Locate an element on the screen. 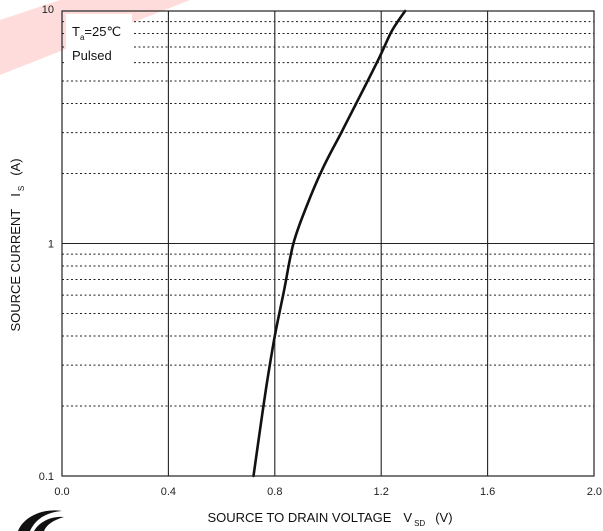 The image size is (603, 531). x-tick-label: 1.2 is located at coordinates (381, 492).